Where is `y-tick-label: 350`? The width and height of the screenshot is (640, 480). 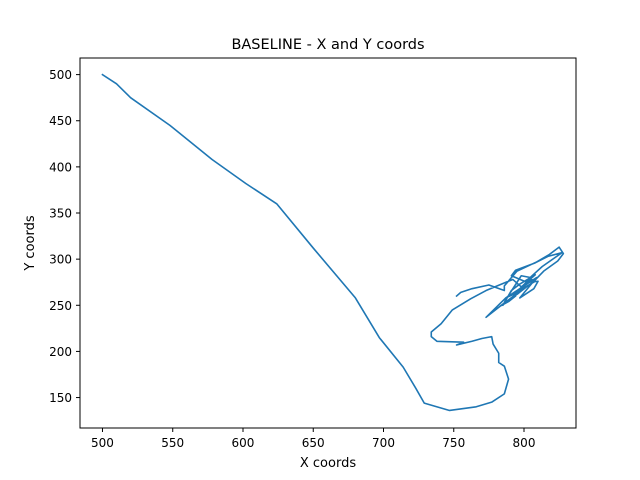 y-tick-label: 350 is located at coordinates (60, 214).